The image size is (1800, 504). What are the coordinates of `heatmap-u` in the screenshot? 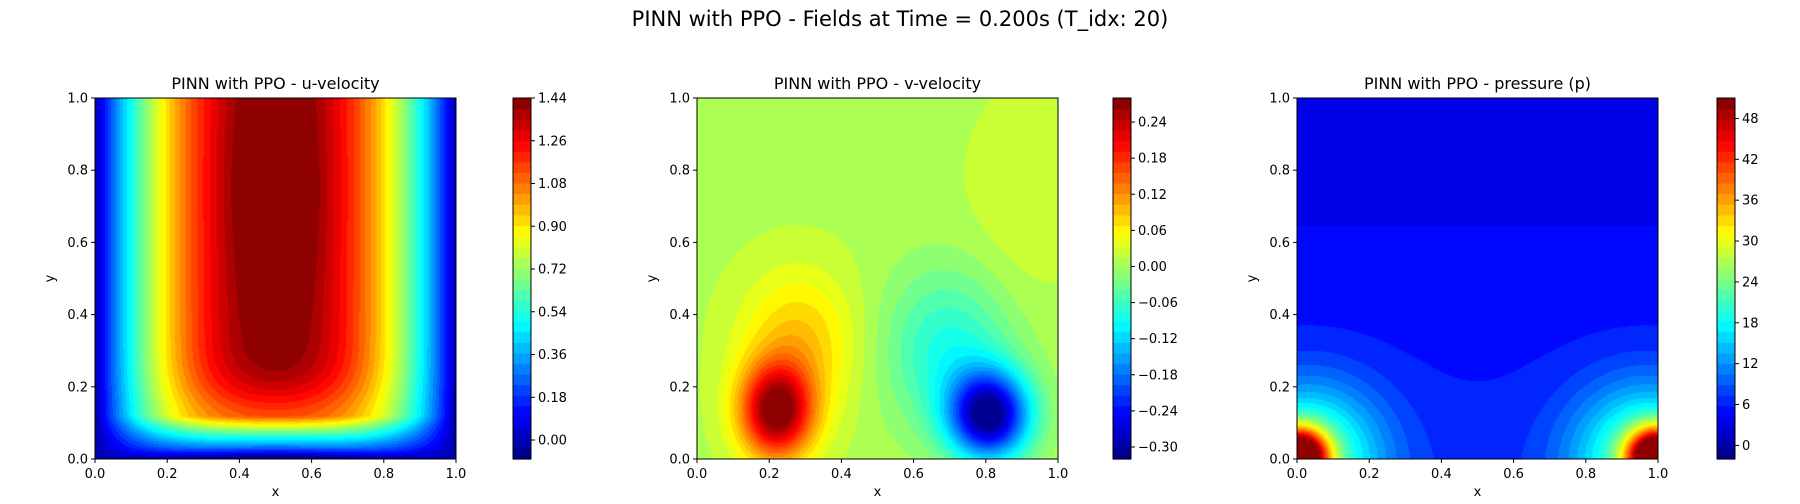 It's located at (275, 278).